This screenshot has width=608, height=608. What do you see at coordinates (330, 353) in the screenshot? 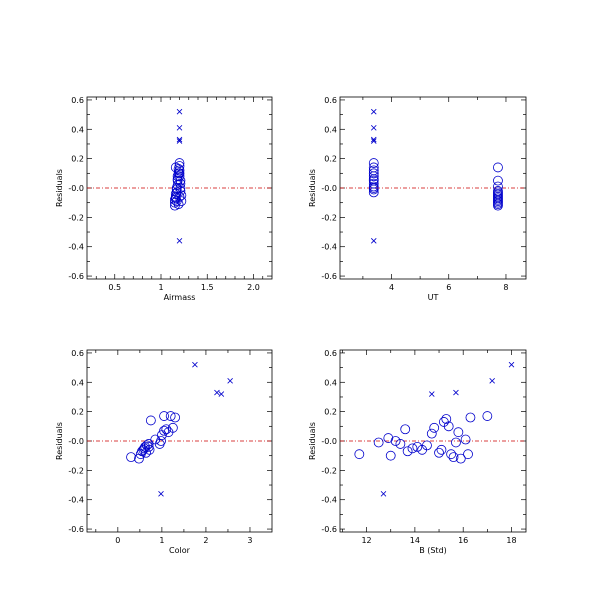
I see `y-tick-label: 0.6` at bounding box center [330, 353].